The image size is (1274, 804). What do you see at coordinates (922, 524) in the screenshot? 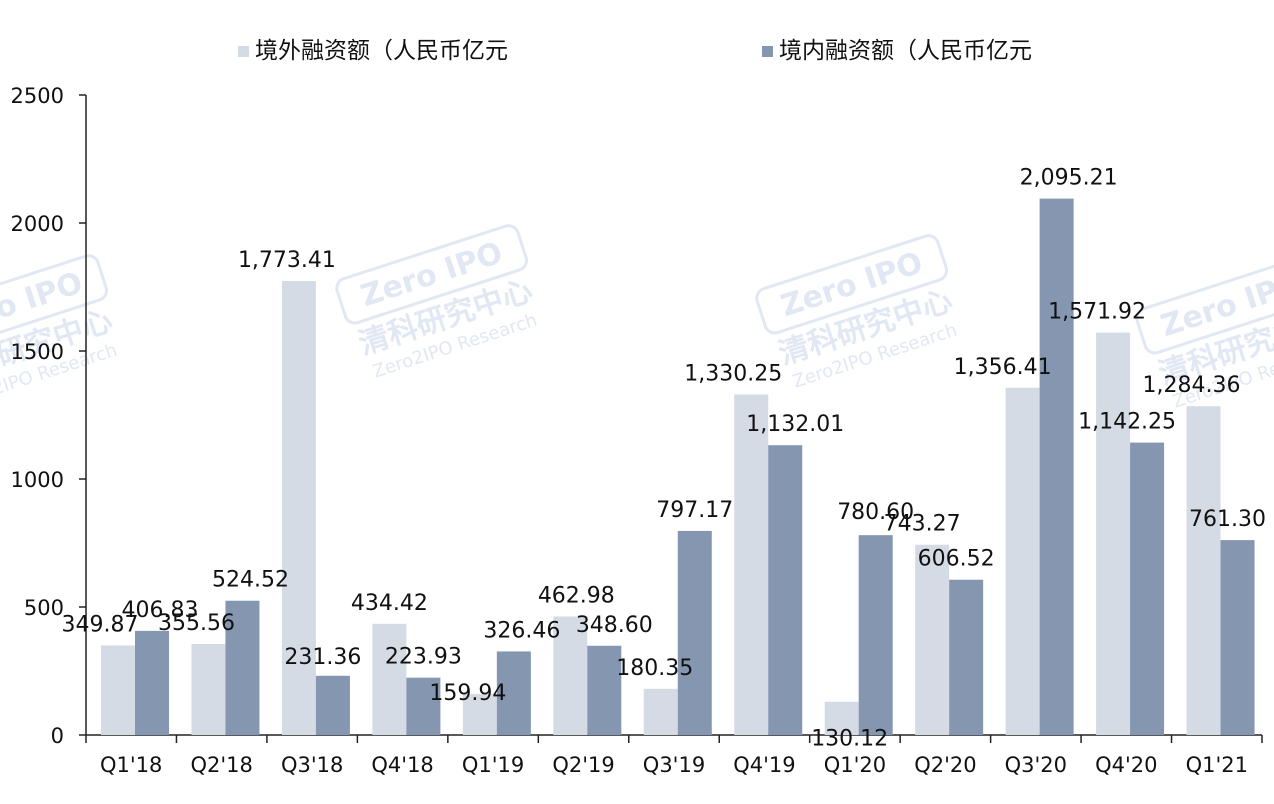
I see `data-label: 743.27` at bounding box center [922, 524].